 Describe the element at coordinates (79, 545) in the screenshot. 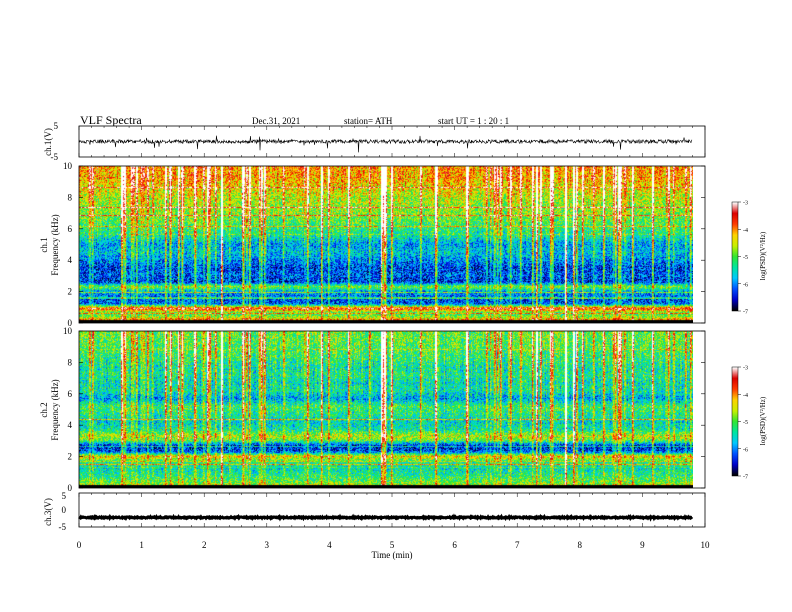

I see `x-tick-label: 0` at that location.